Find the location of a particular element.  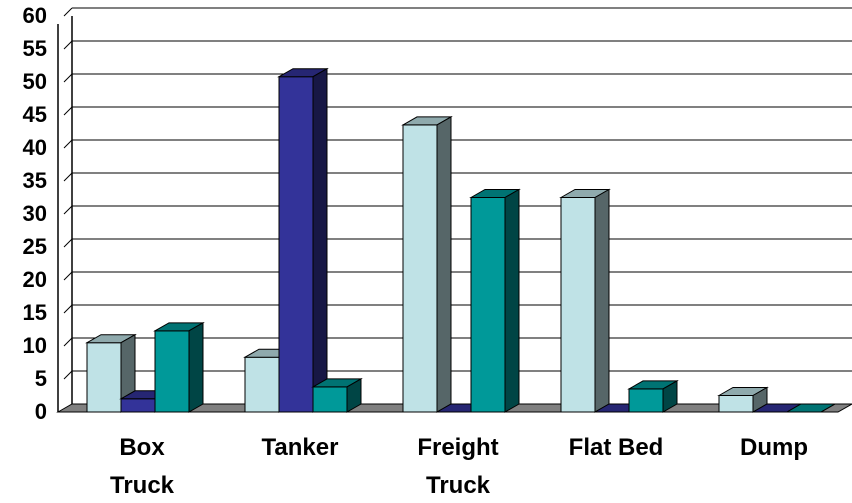

x-axis-category-labels: Box Truck Tanker Freight Truck Flat Bed Dump is located at coordinates (459, 466).